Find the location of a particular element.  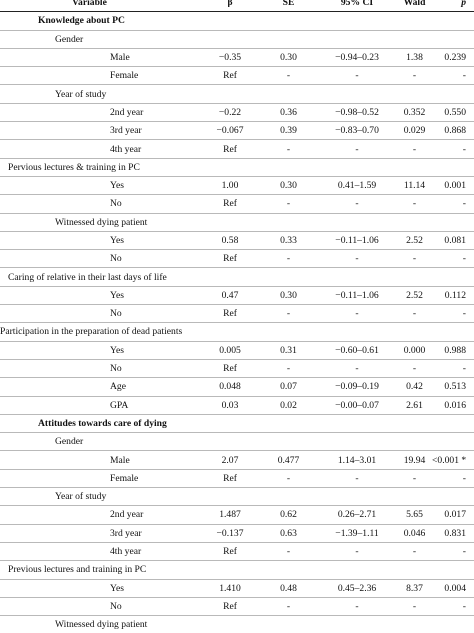

beta-cell: 0.47 is located at coordinates (230, 296).